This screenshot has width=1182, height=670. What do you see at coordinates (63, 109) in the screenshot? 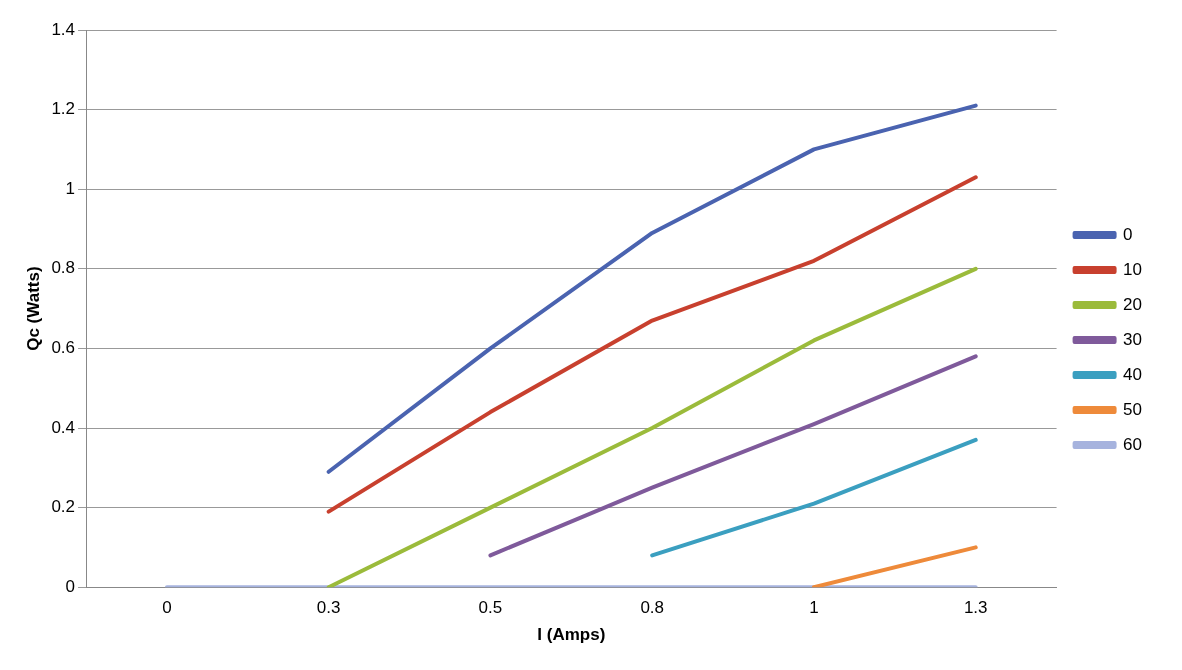
I see `y-tick-label: 1.2` at bounding box center [63, 109].